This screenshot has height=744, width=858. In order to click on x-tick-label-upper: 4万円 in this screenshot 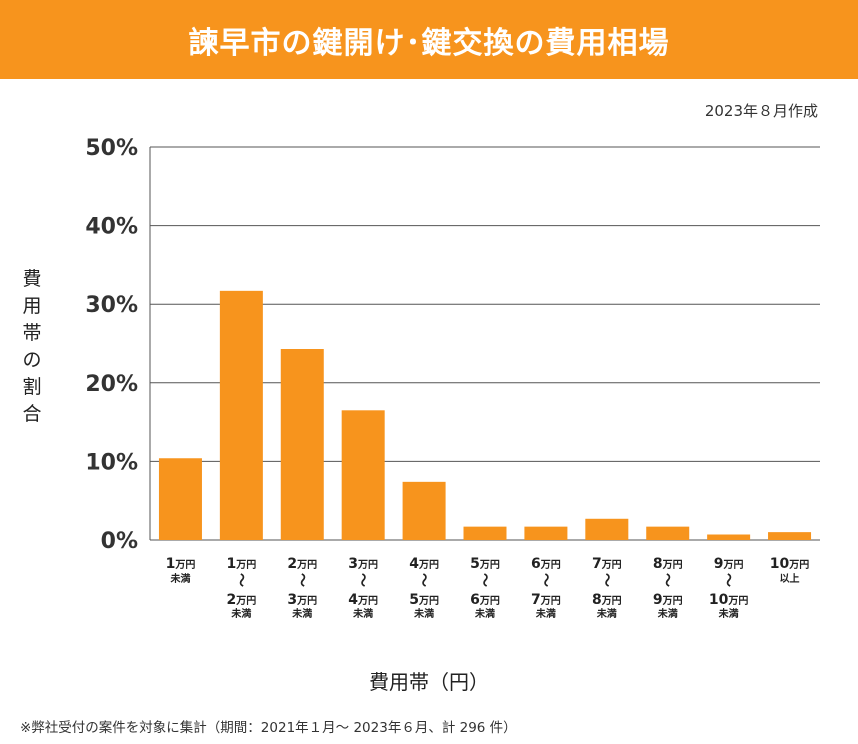, I will do `click(363, 600)`.